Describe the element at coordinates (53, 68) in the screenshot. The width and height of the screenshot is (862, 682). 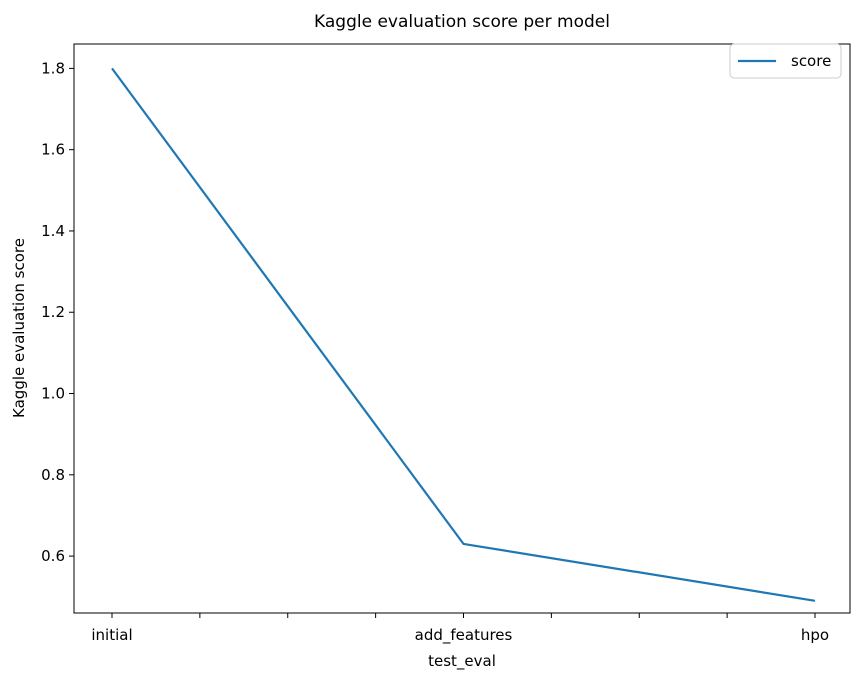
I see `y-tick-label: 1.8` at that location.